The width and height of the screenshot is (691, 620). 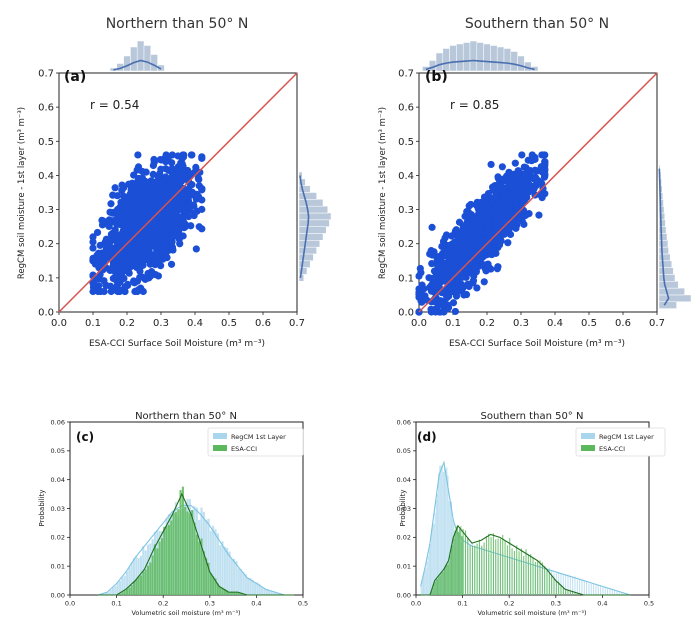 I want to click on legend-label-regcm: RegCM 1st Layer, so click(x=626, y=437).